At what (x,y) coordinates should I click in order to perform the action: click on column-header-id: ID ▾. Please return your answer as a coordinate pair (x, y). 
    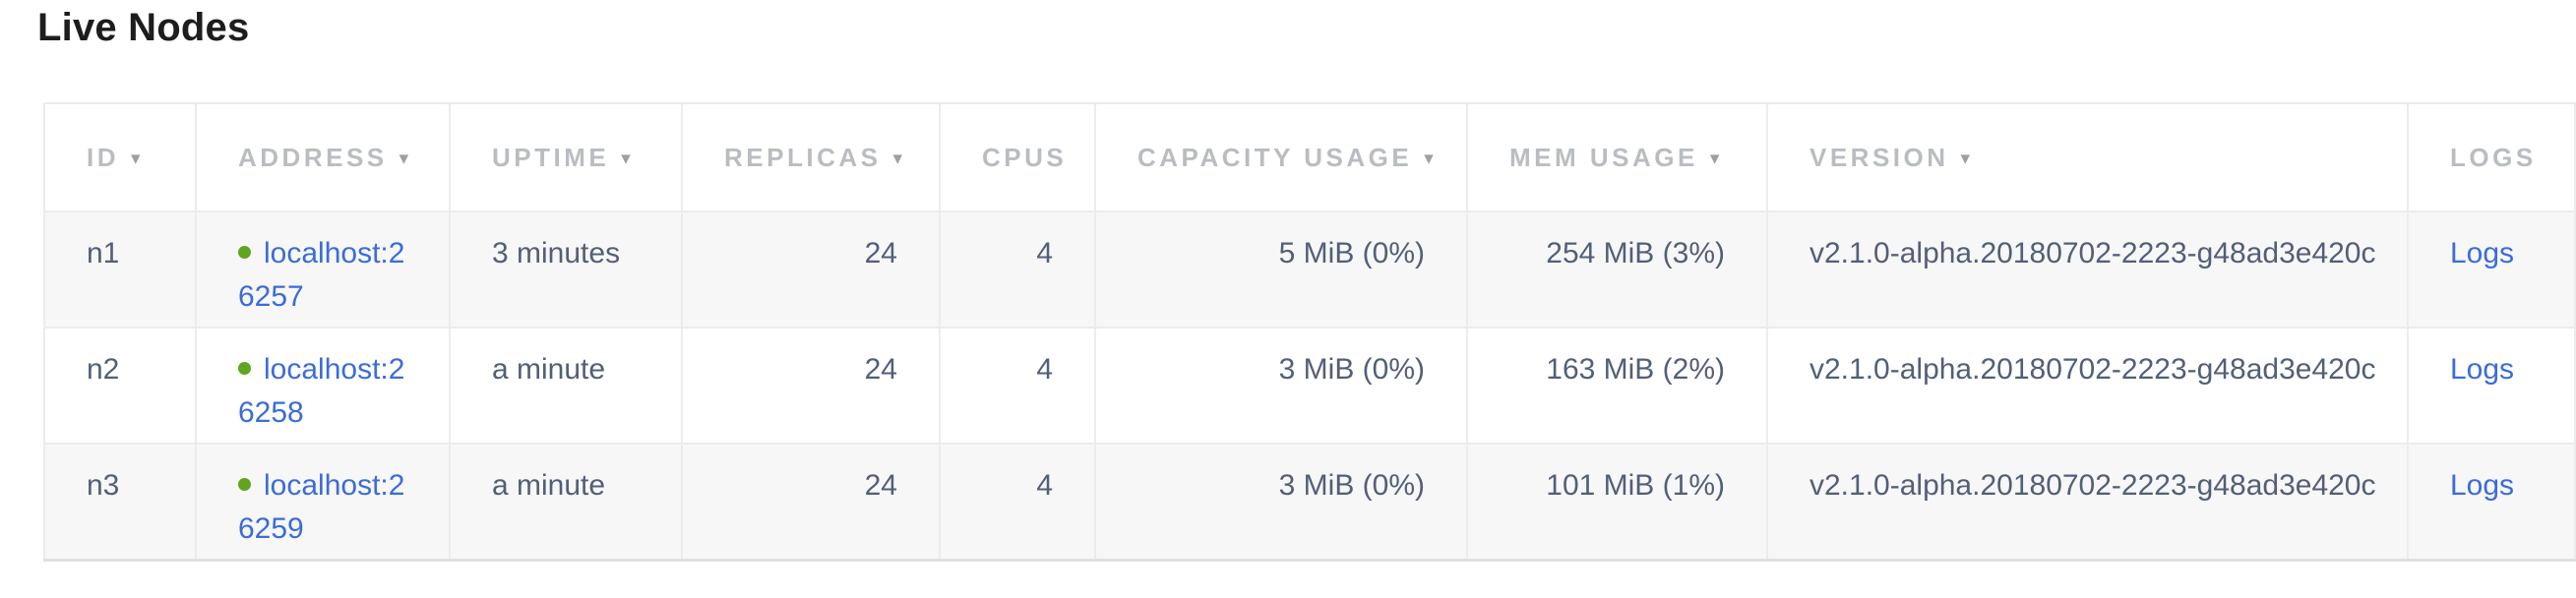
    Looking at the image, I should click on (120, 157).